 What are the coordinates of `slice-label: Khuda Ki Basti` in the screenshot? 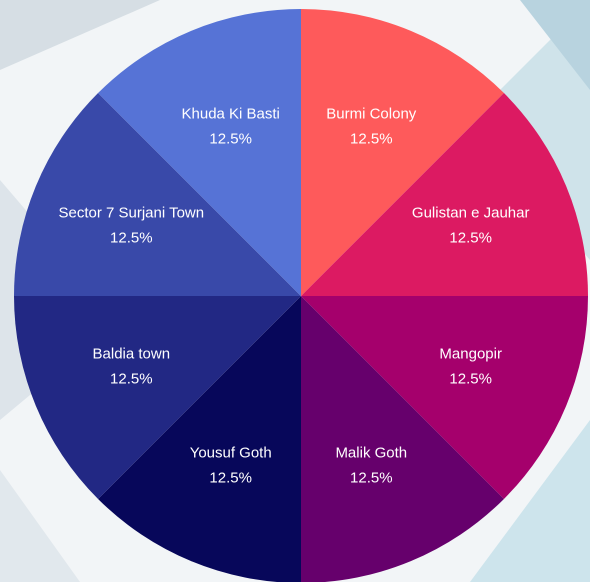 It's located at (231, 113).